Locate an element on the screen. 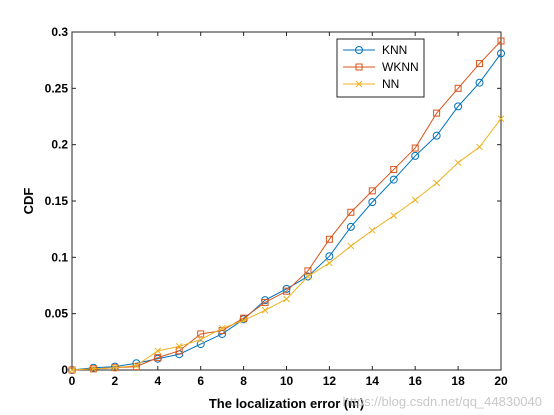  x-tick-label: 18 is located at coordinates (458, 381).